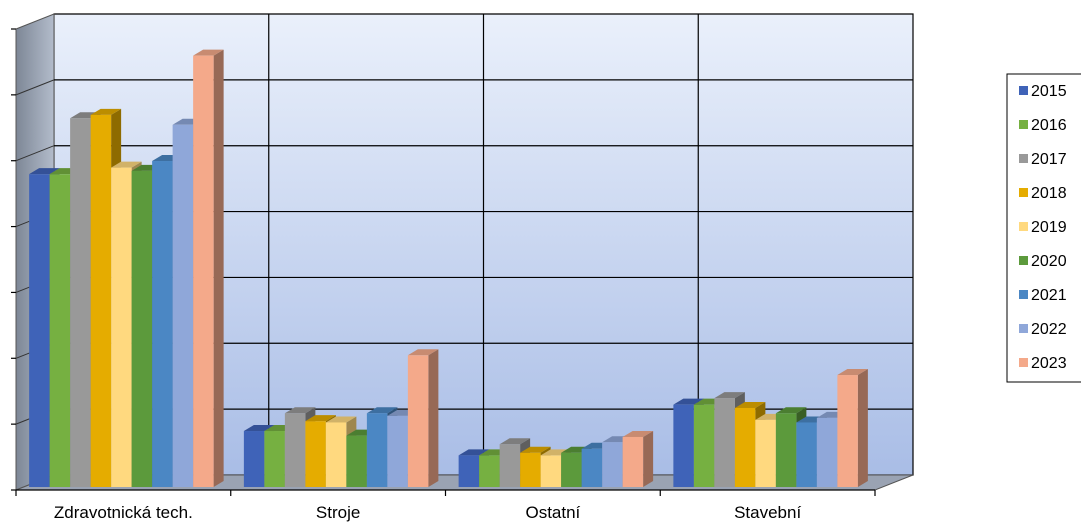 This screenshot has height=524, width=1081. Describe the element at coordinates (338, 512) in the screenshot. I see `category-label: Stroje` at that location.